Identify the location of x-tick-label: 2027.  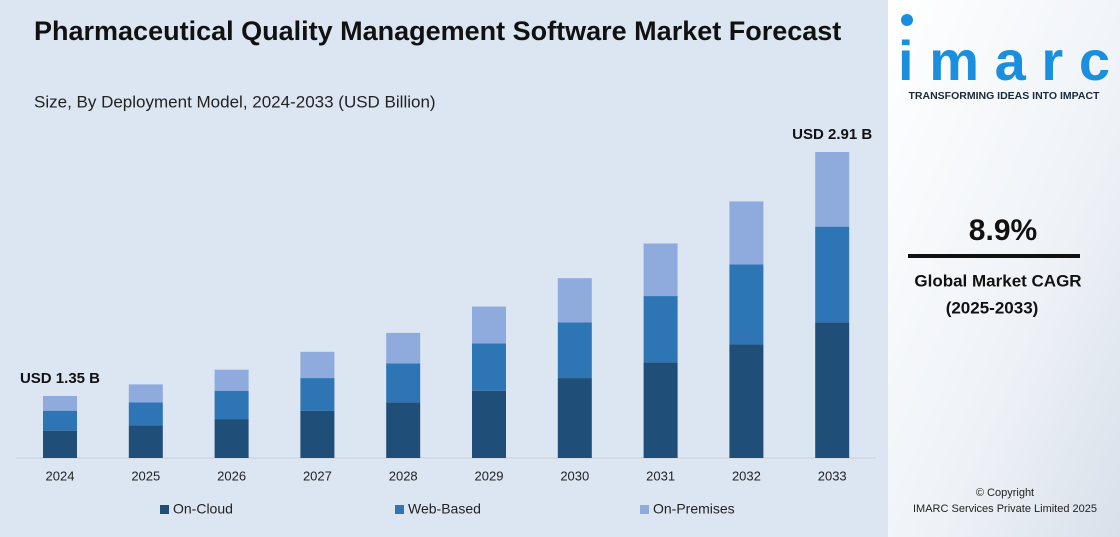
(317, 475).